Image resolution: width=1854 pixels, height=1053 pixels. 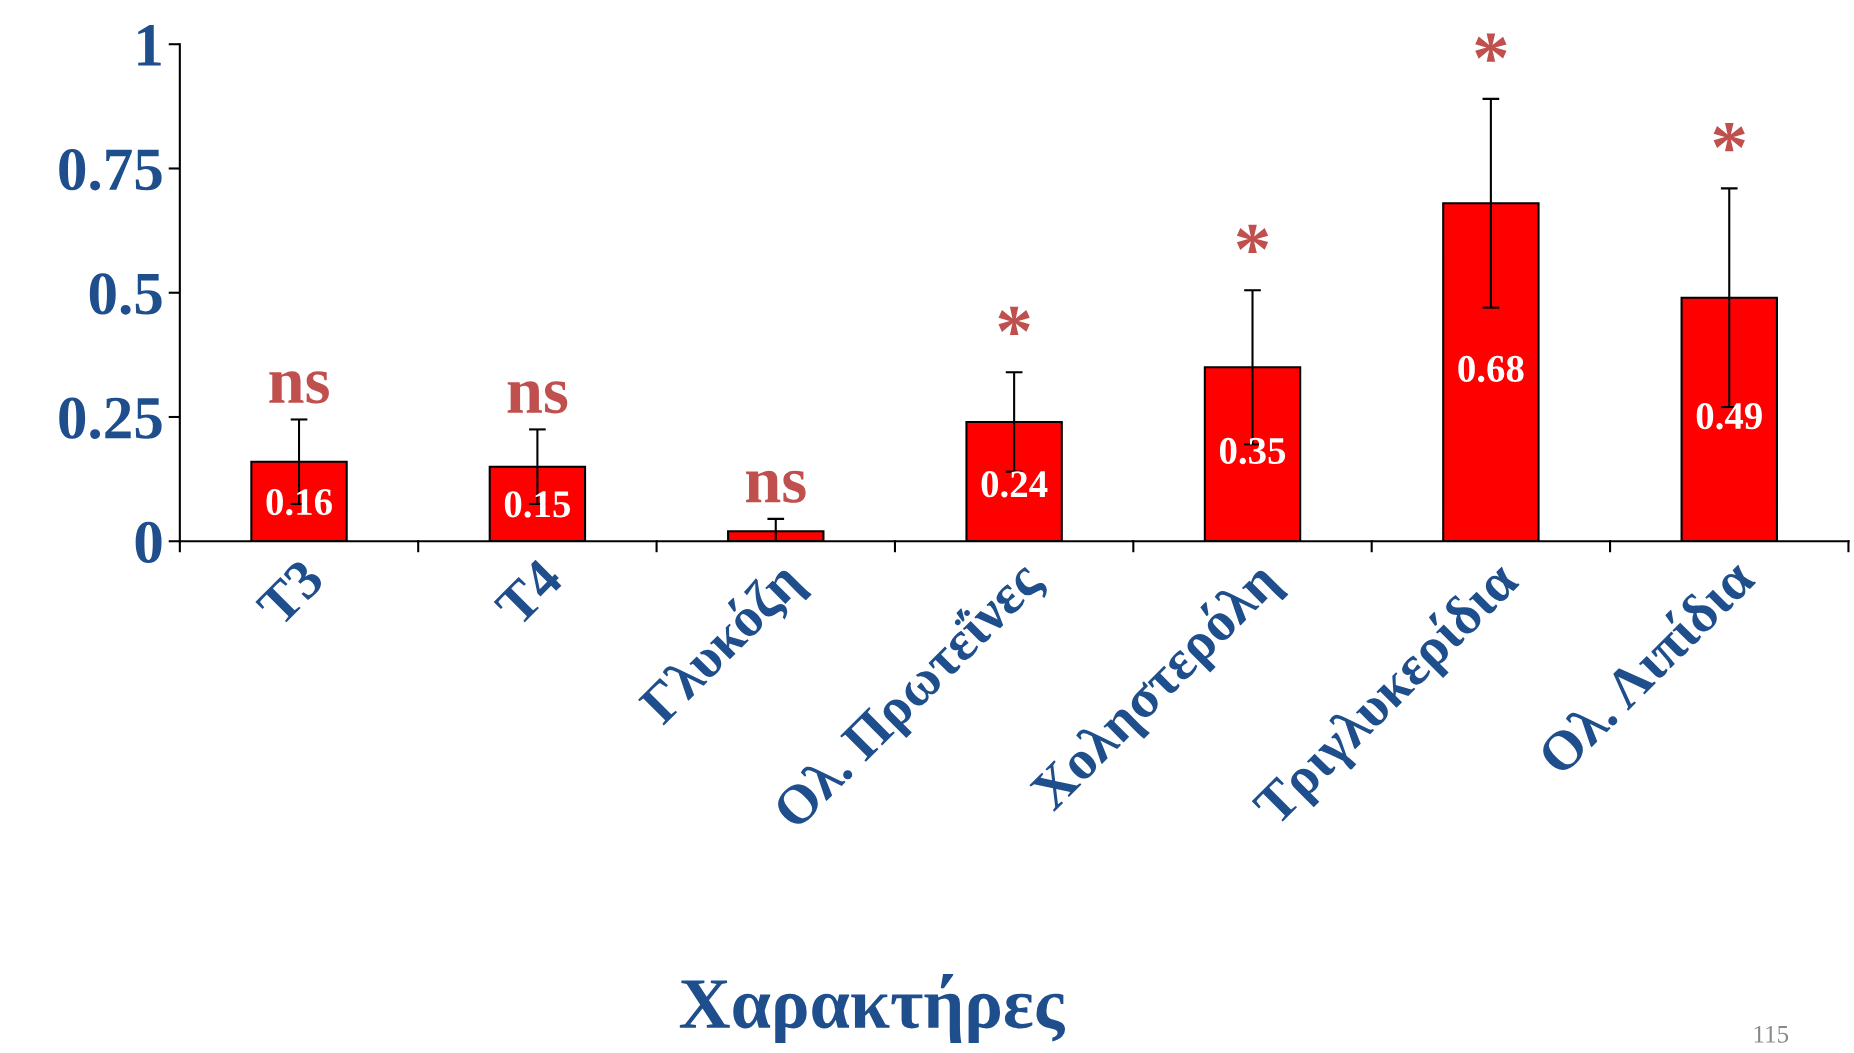 I want to click on data-label: 0.16, so click(x=299, y=502).